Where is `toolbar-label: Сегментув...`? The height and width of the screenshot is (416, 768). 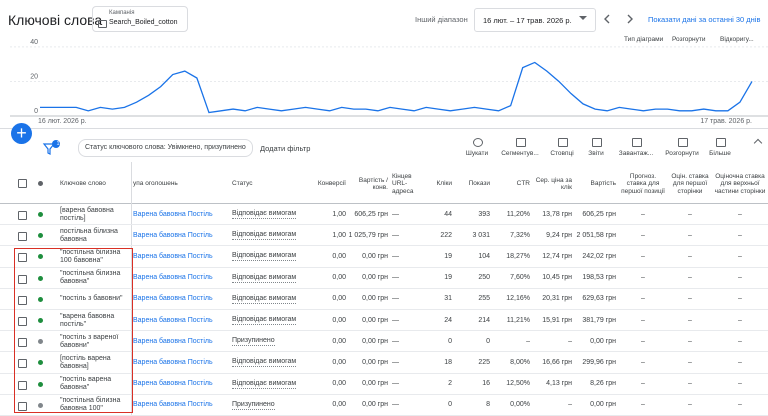
toolbar-label: Сегментув... is located at coordinates (520, 153).